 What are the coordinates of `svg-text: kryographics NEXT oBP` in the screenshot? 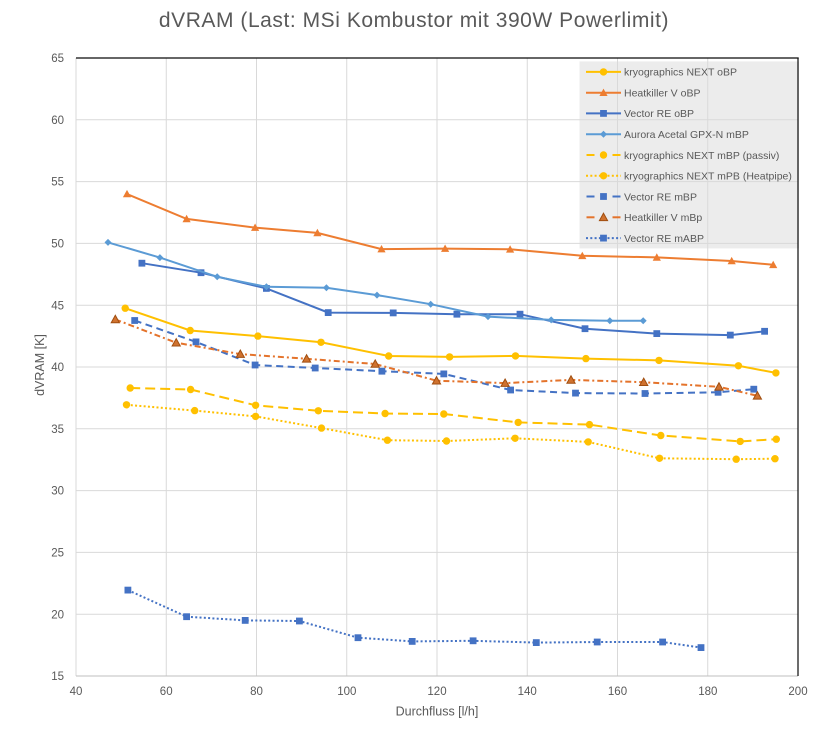 It's located at (680, 73).